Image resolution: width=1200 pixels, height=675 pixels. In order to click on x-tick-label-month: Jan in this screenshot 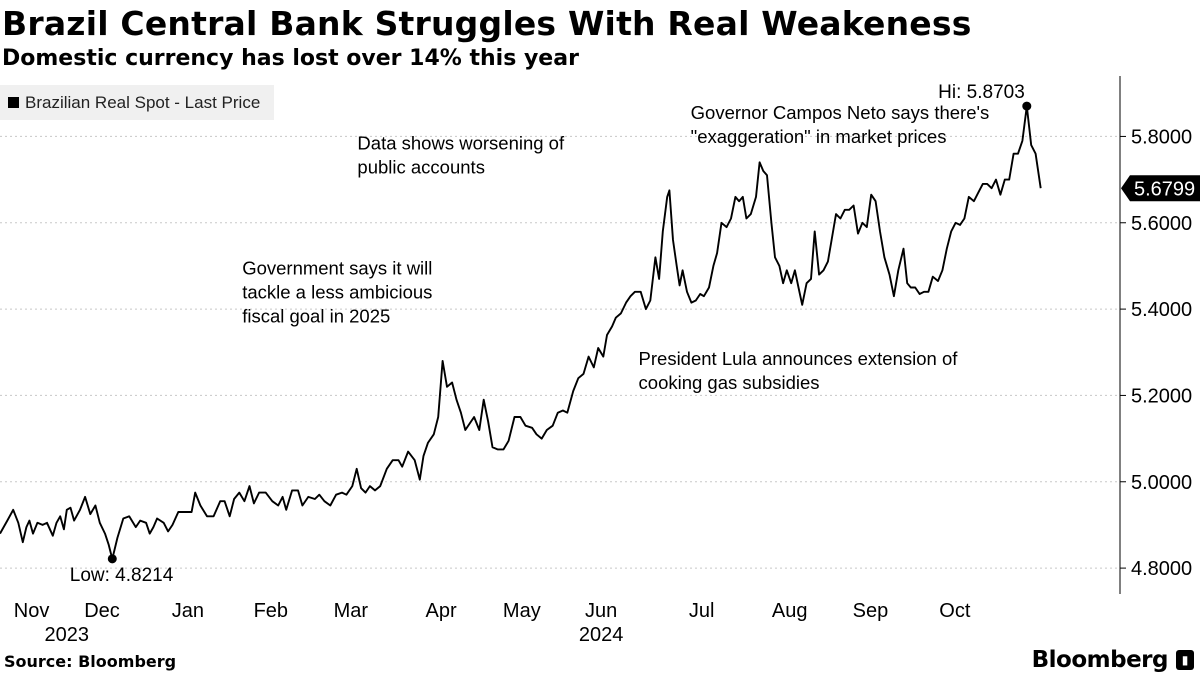, I will do `click(188, 611)`.